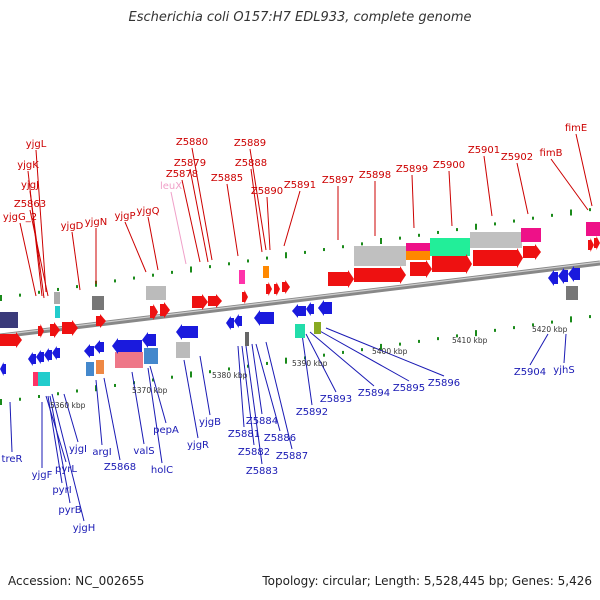  I want to click on gene-label-yjgp: yjgP, so click(124, 216).